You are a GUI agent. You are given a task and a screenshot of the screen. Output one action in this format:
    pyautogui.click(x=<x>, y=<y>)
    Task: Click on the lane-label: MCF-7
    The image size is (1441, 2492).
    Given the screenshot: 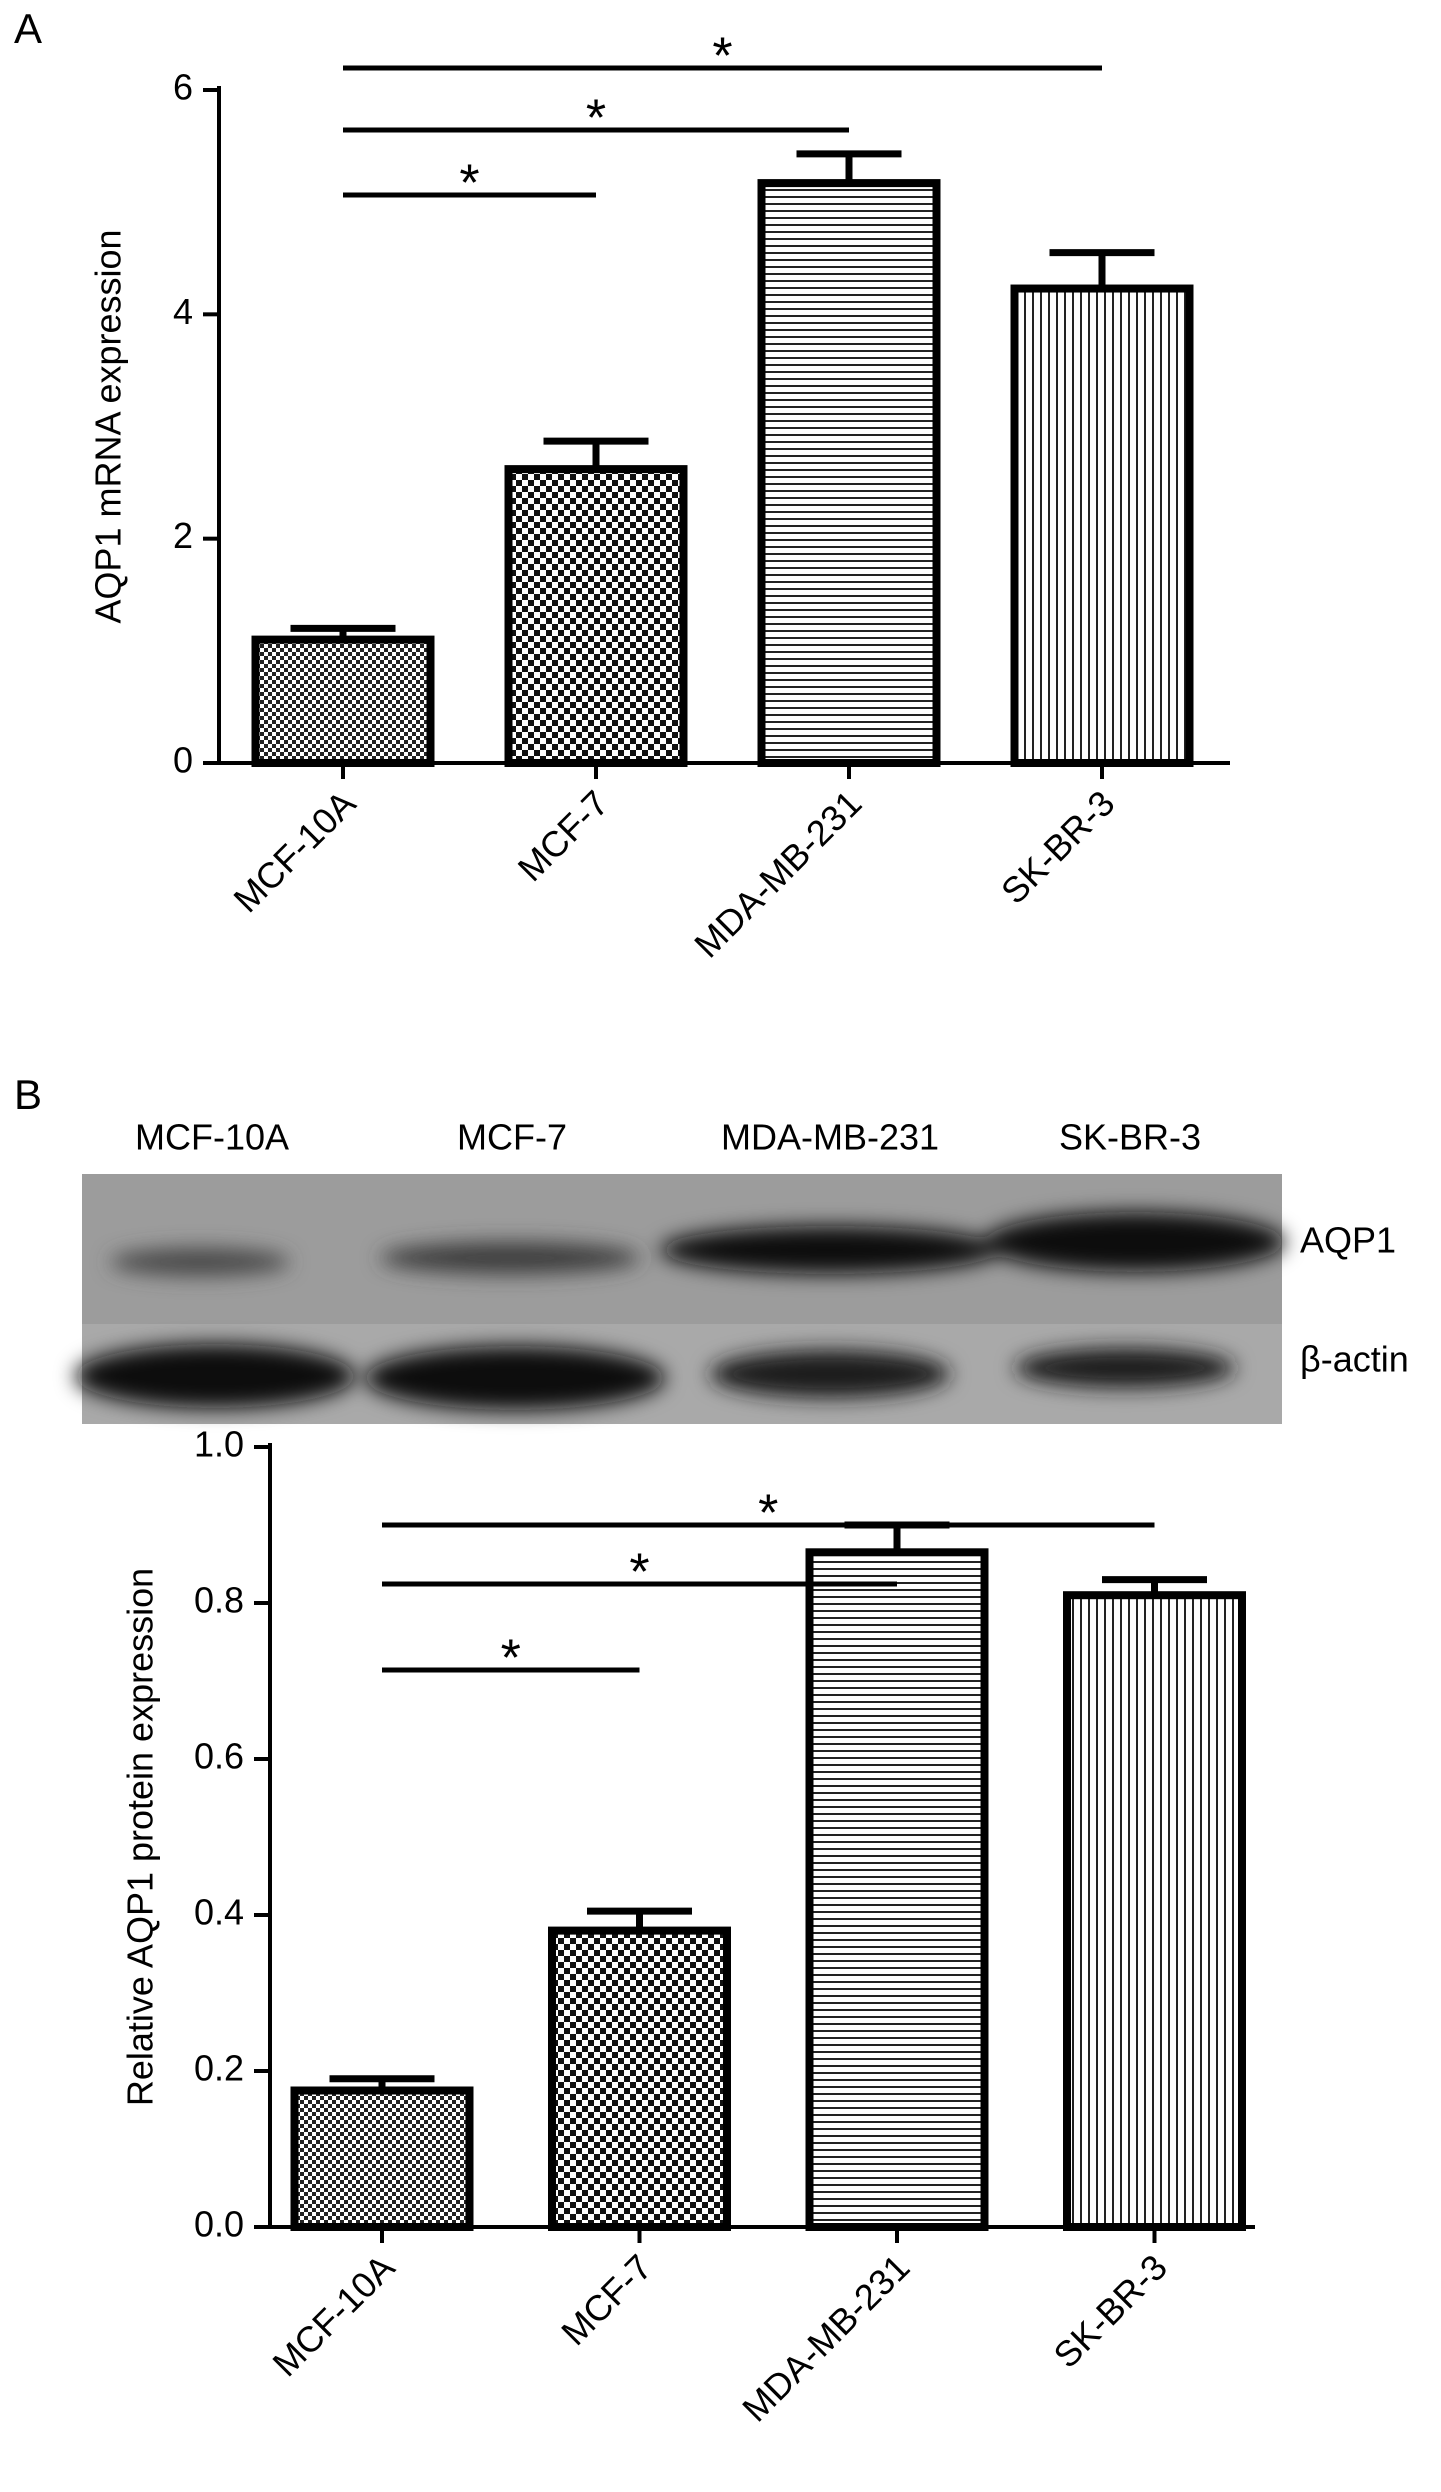 What is the action you would take?
    pyautogui.click(x=512, y=1137)
    